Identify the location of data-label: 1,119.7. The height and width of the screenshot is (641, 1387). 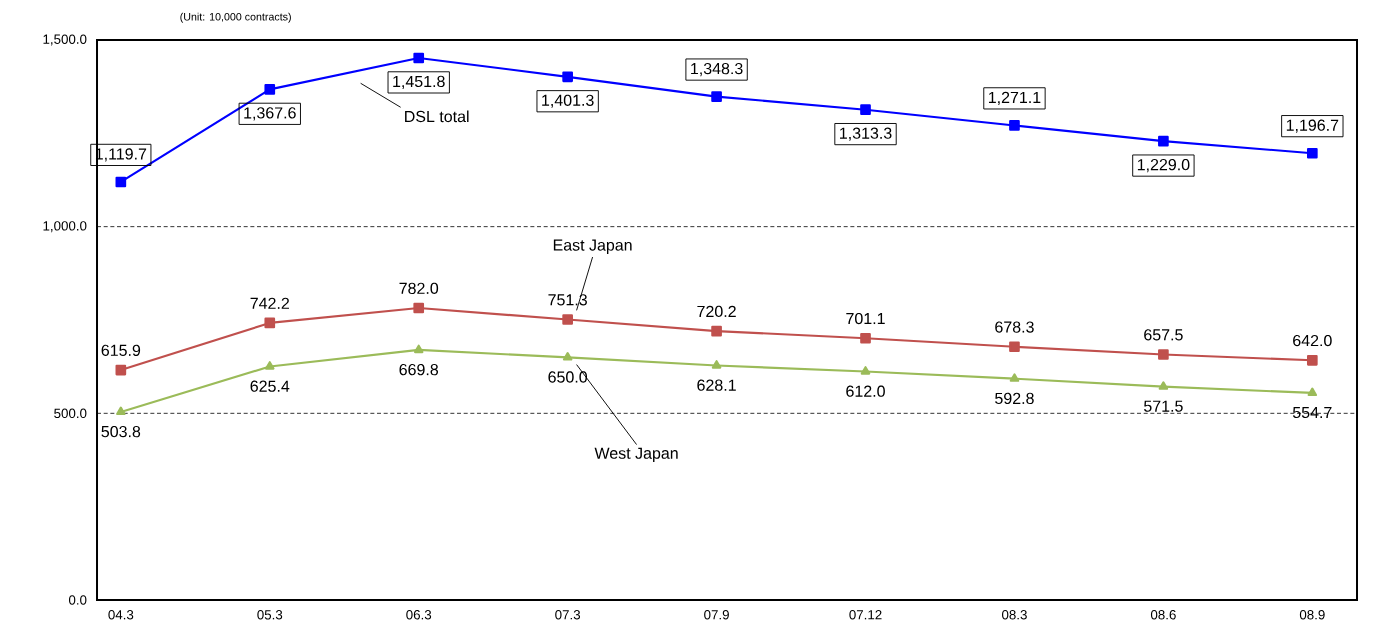
(121, 155).